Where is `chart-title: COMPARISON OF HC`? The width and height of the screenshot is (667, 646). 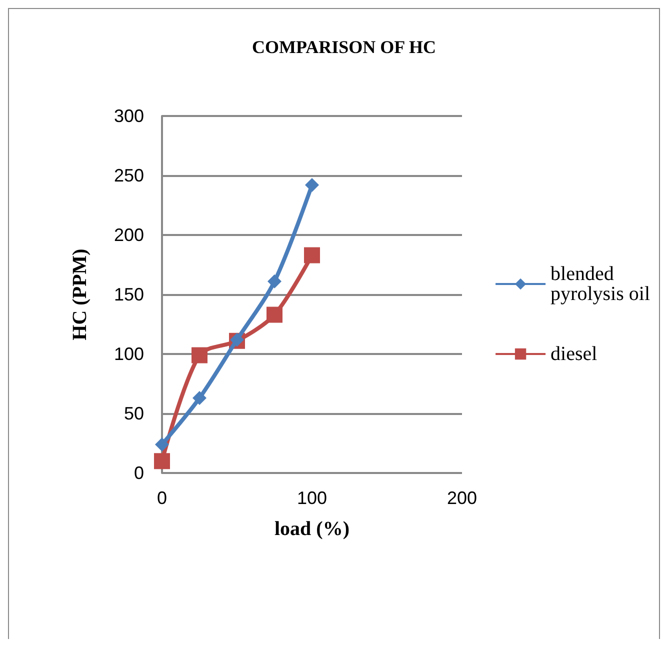
chart-title: COMPARISON OF HC is located at coordinates (344, 47).